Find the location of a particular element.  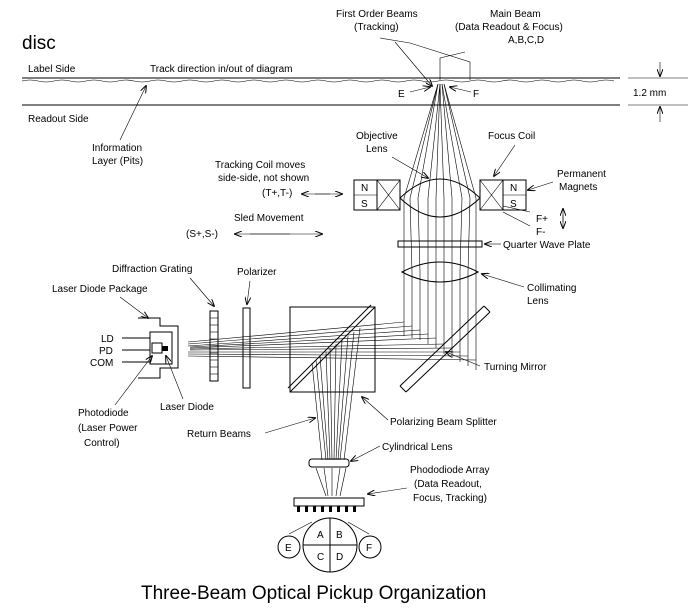

pin-pd-label: PD is located at coordinates (106, 351).